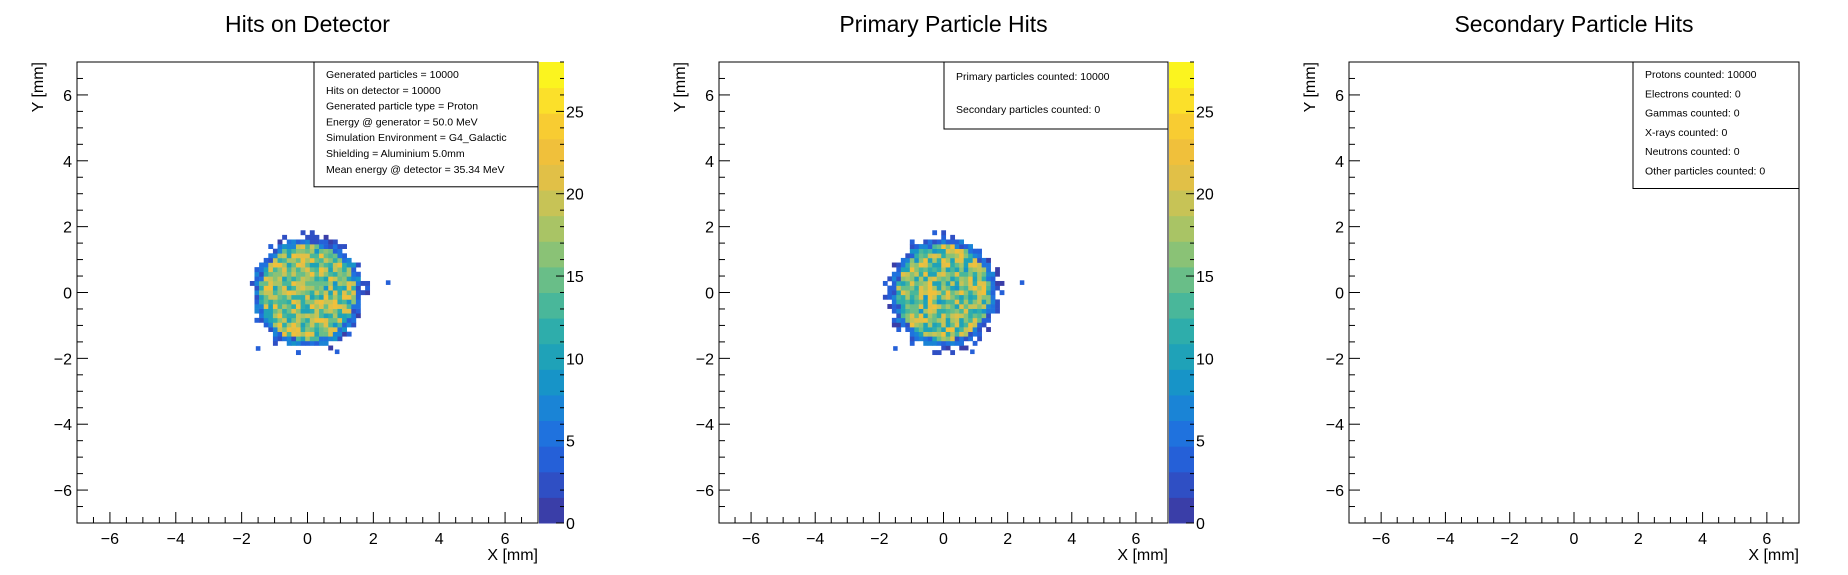 The image size is (1848, 575). Describe the element at coordinates (1692, 114) in the screenshot. I see `stats-line: Gammas counted: 0` at that location.